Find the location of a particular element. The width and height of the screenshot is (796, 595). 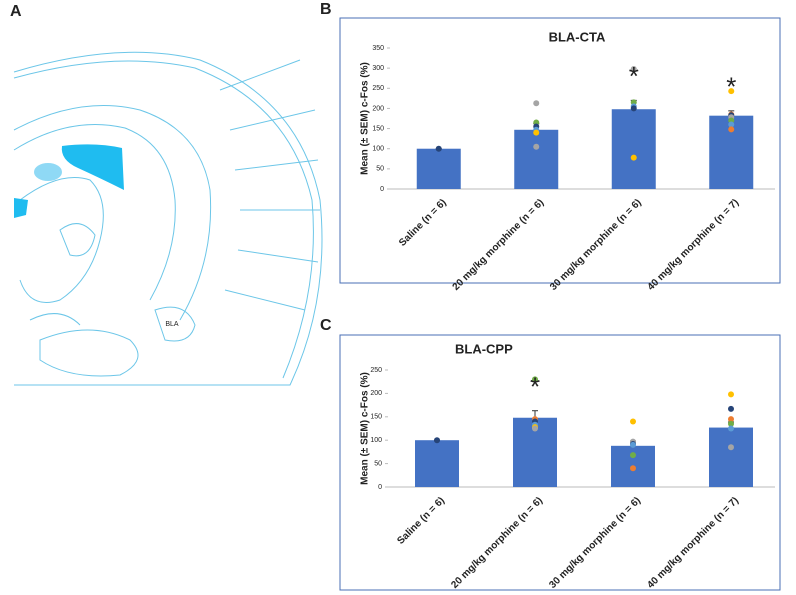

region is located at coordinates (21, 208).